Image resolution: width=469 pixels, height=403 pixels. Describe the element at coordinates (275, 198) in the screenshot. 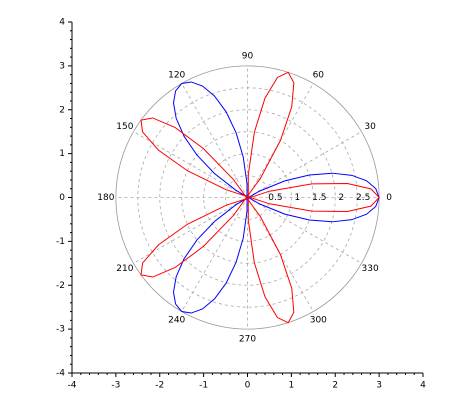

I see `r-tick-label: 0.5` at that location.